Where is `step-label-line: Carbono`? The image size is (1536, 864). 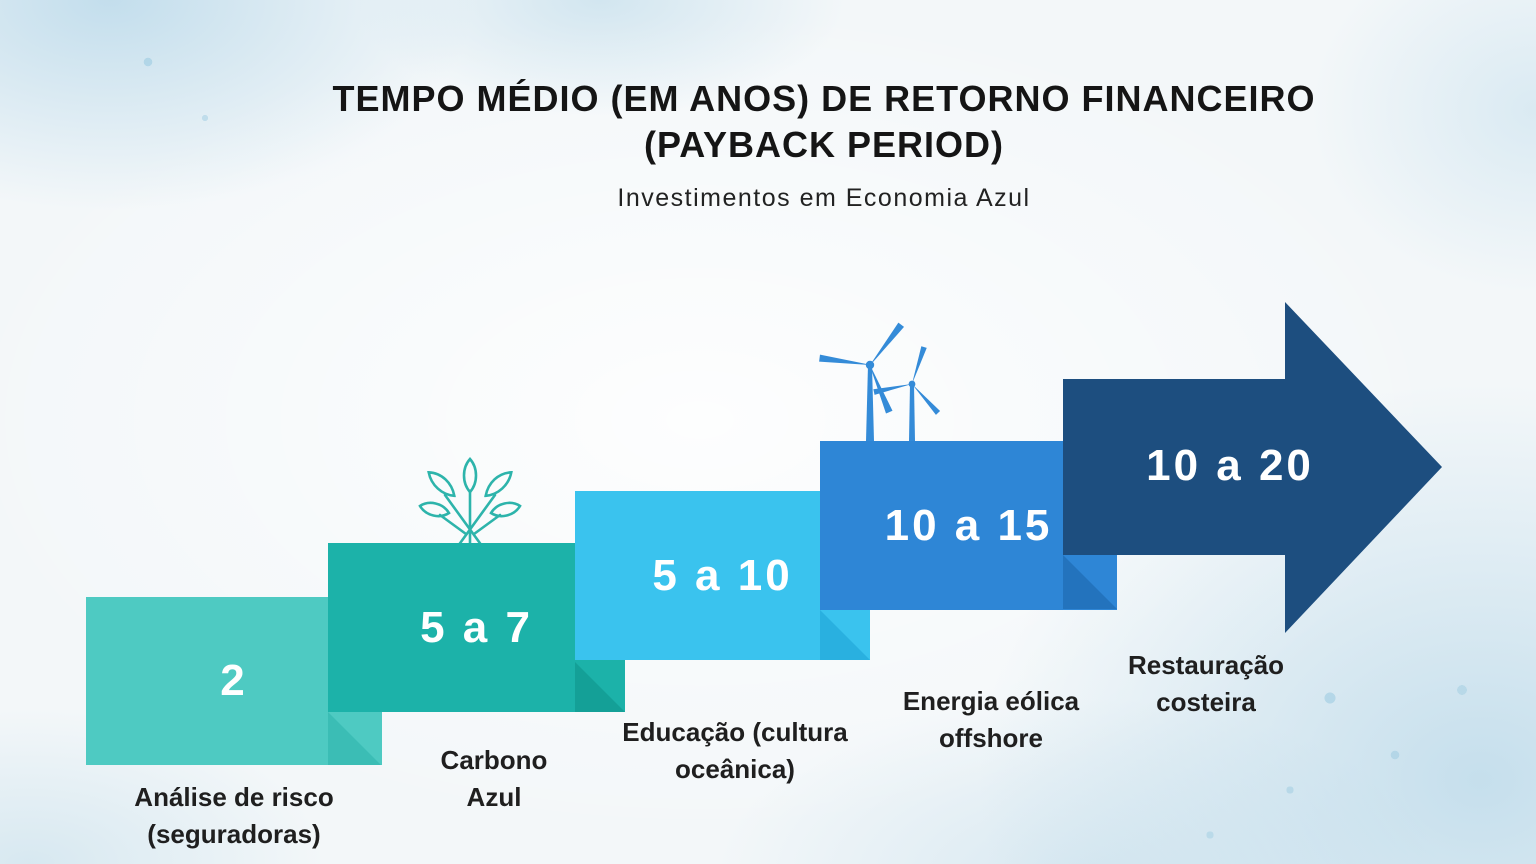
step-label-line: Carbono is located at coordinates (494, 760).